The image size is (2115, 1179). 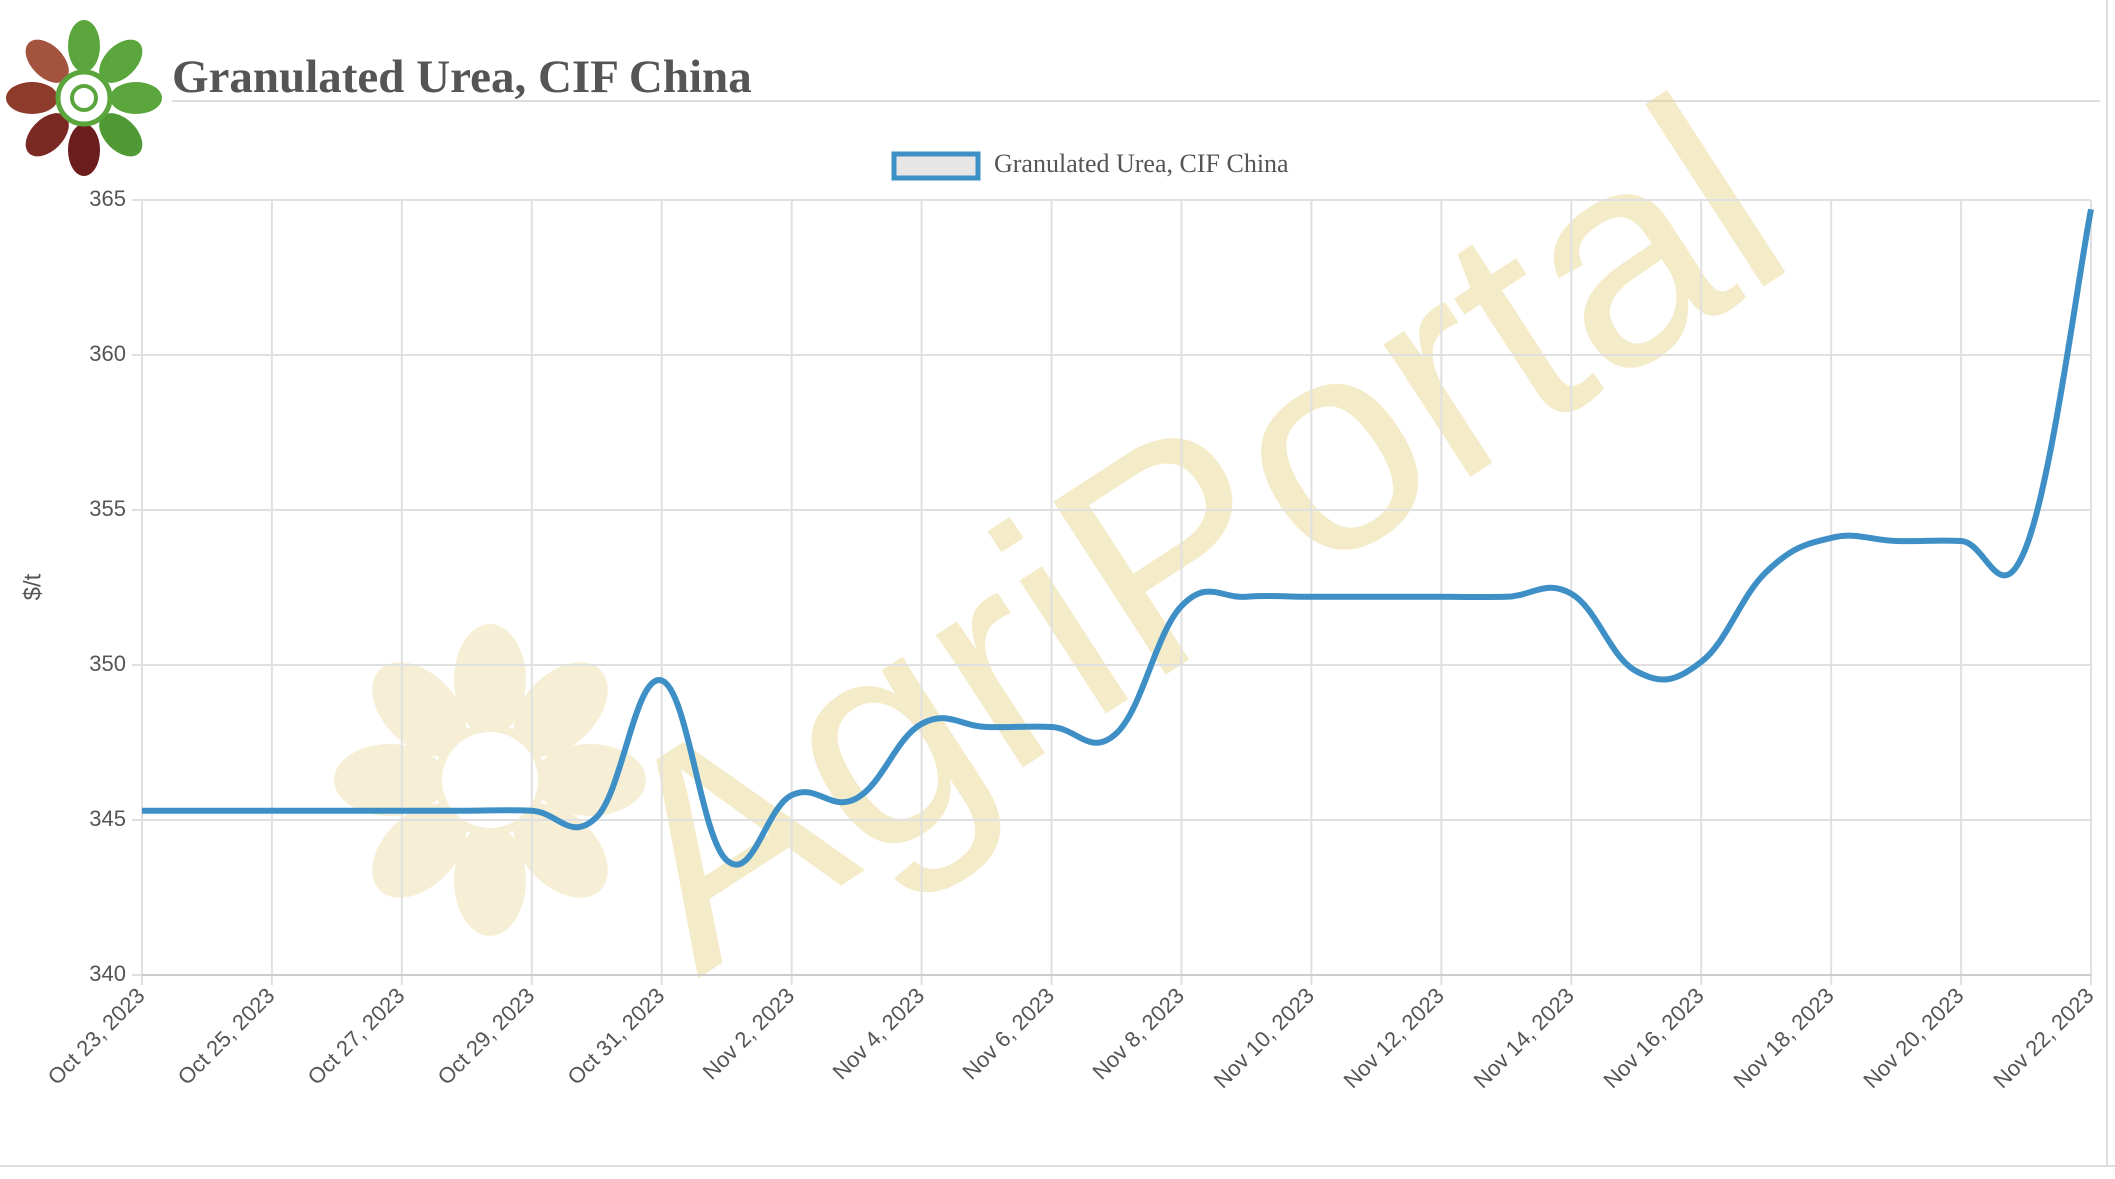 What do you see at coordinates (107, 353) in the screenshot?
I see `y-tick-label: 360` at bounding box center [107, 353].